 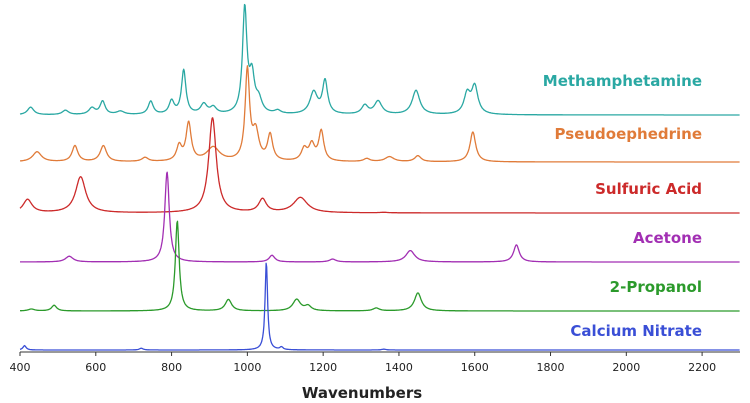 What do you see at coordinates (648, 189) in the screenshot?
I see `series-label-sulfuric-acid: Sulfuric Acid` at bounding box center [648, 189].